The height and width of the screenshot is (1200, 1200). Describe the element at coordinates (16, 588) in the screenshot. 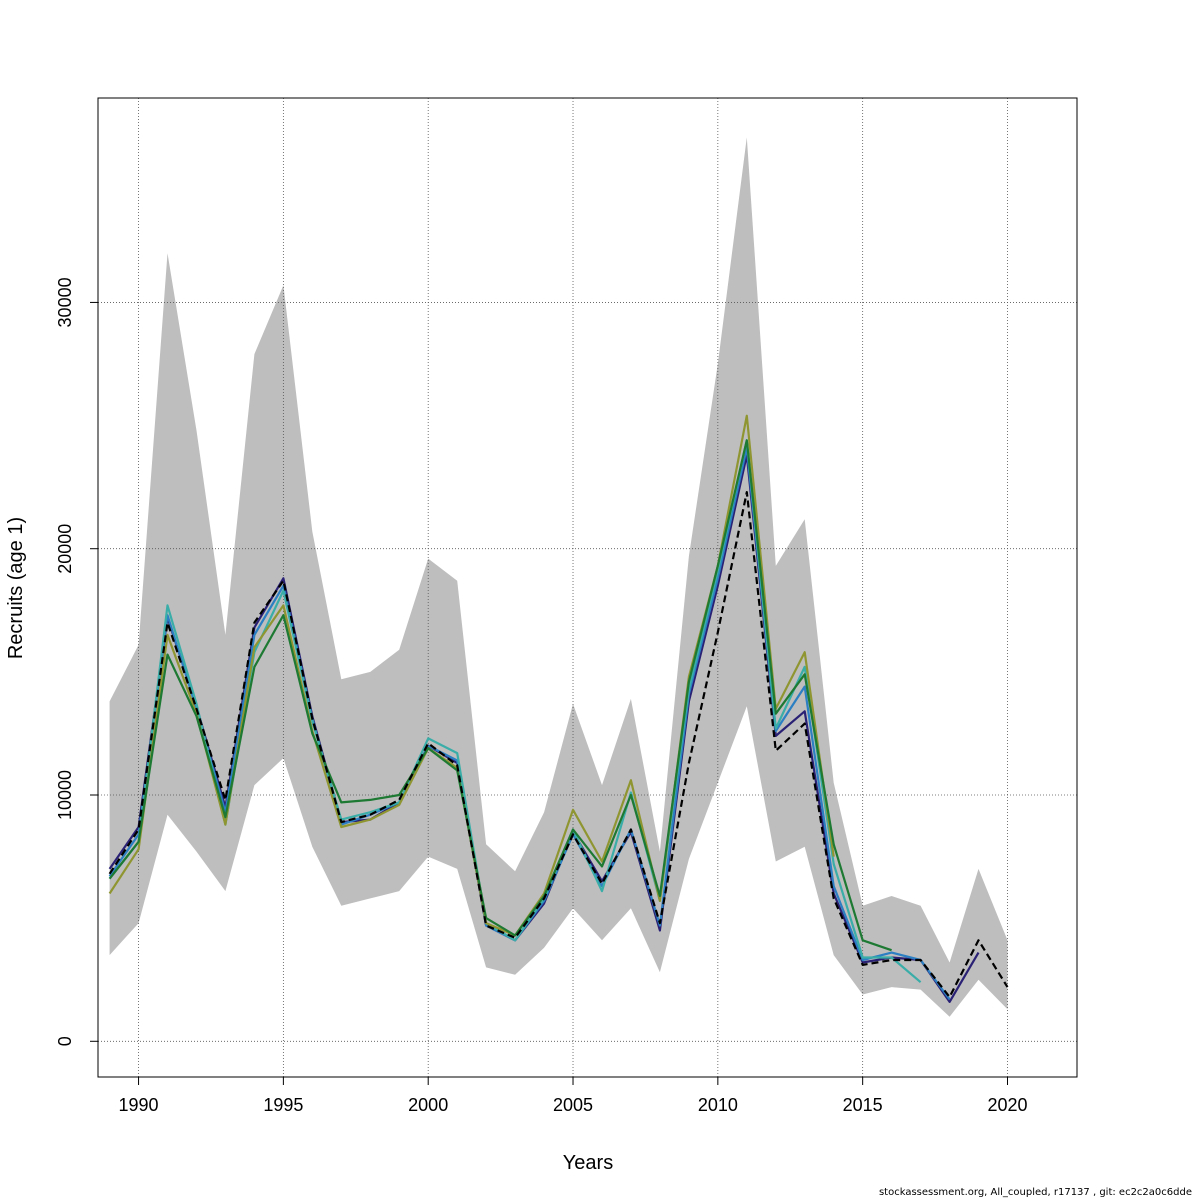

I see `y-axis-title: Recruits (age 1)` at that location.